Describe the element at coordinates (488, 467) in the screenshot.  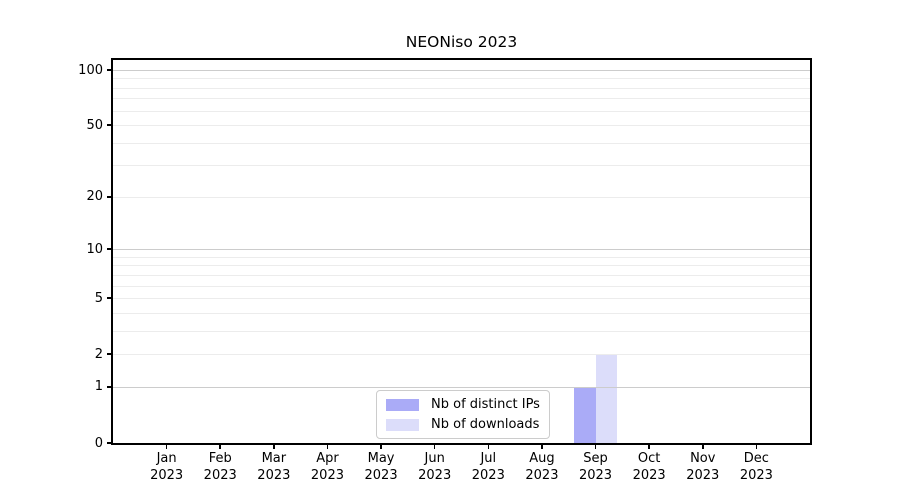
I see `x-tick-label: Jul 2023` at that location.